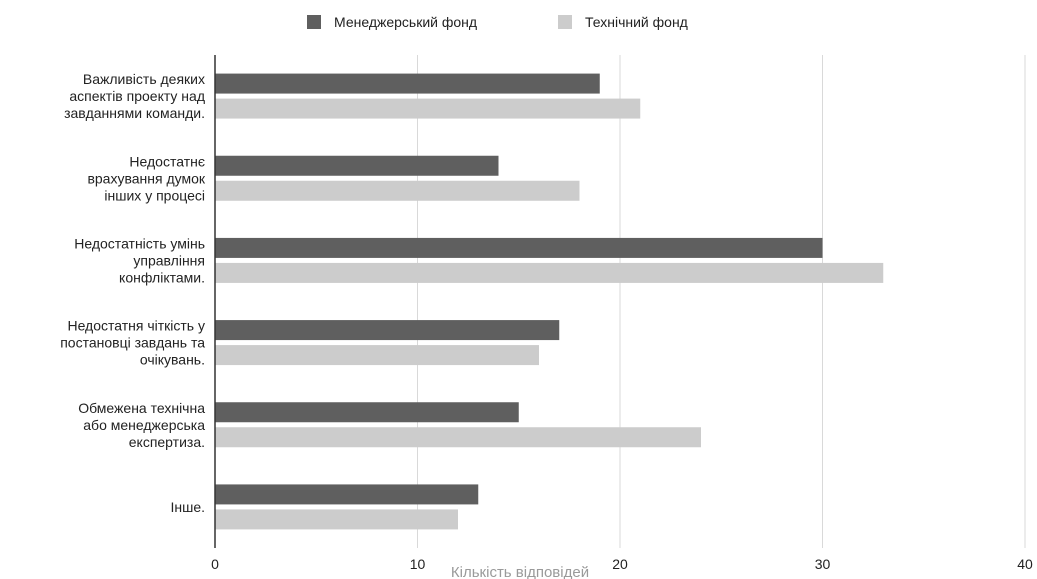  I want to click on legend-label-managerial: Менеджерський фонд, so click(405, 22).